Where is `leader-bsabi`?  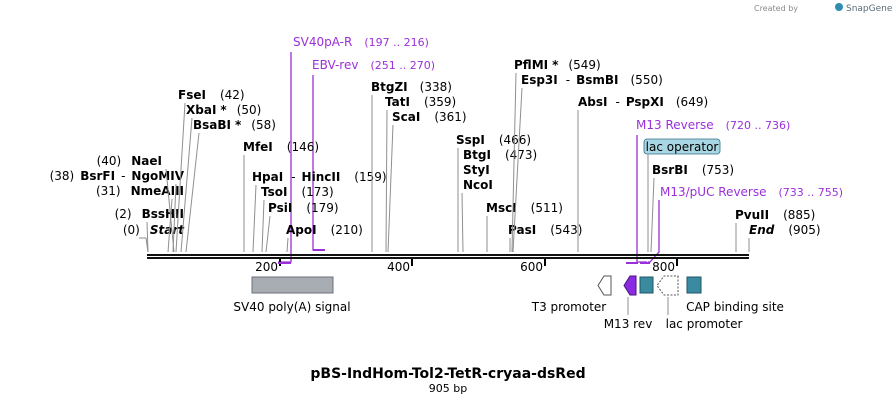 leader-bsabi is located at coordinates (192, 192).